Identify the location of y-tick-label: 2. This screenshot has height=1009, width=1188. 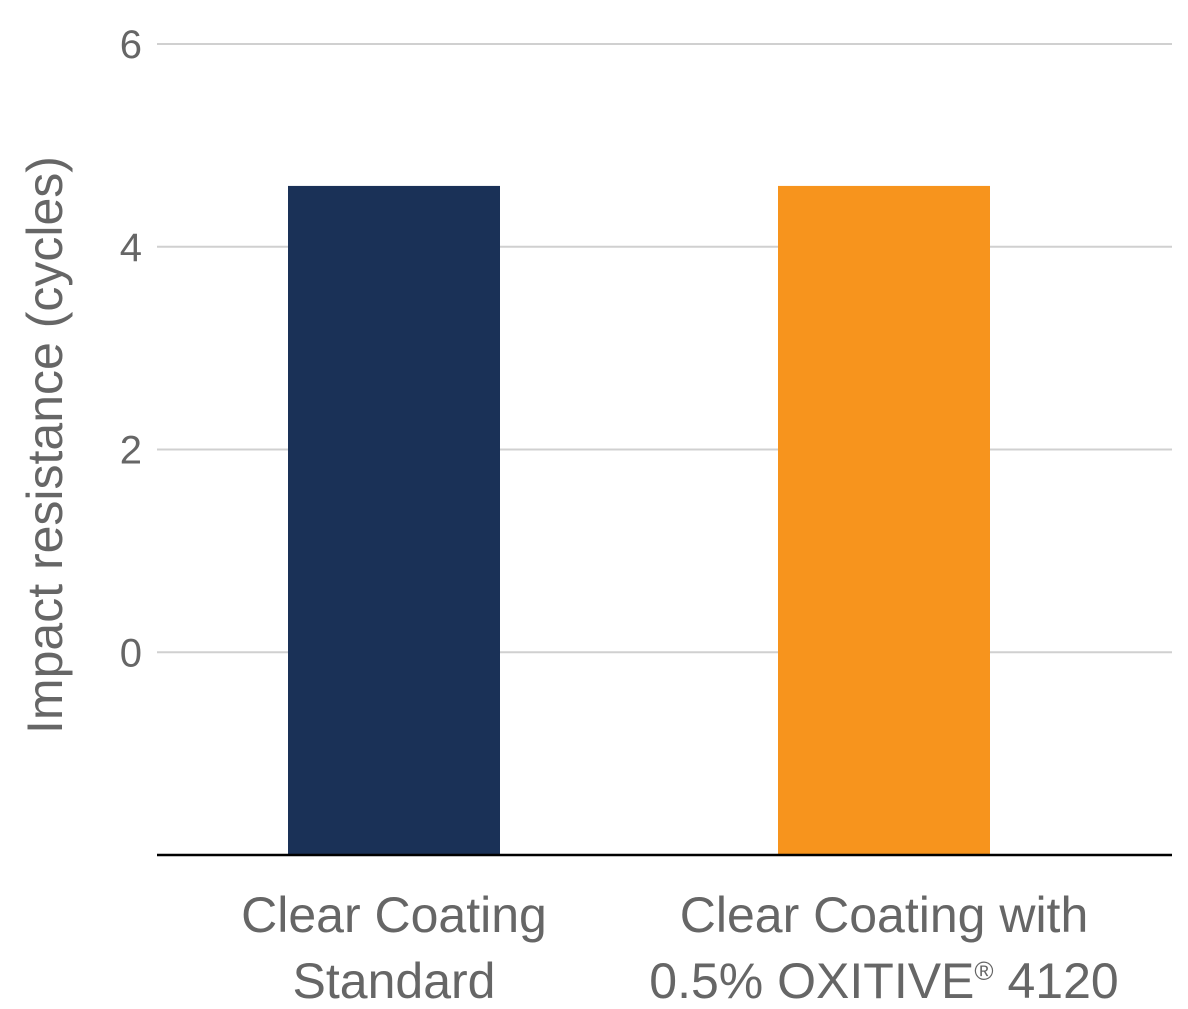
(131, 451).